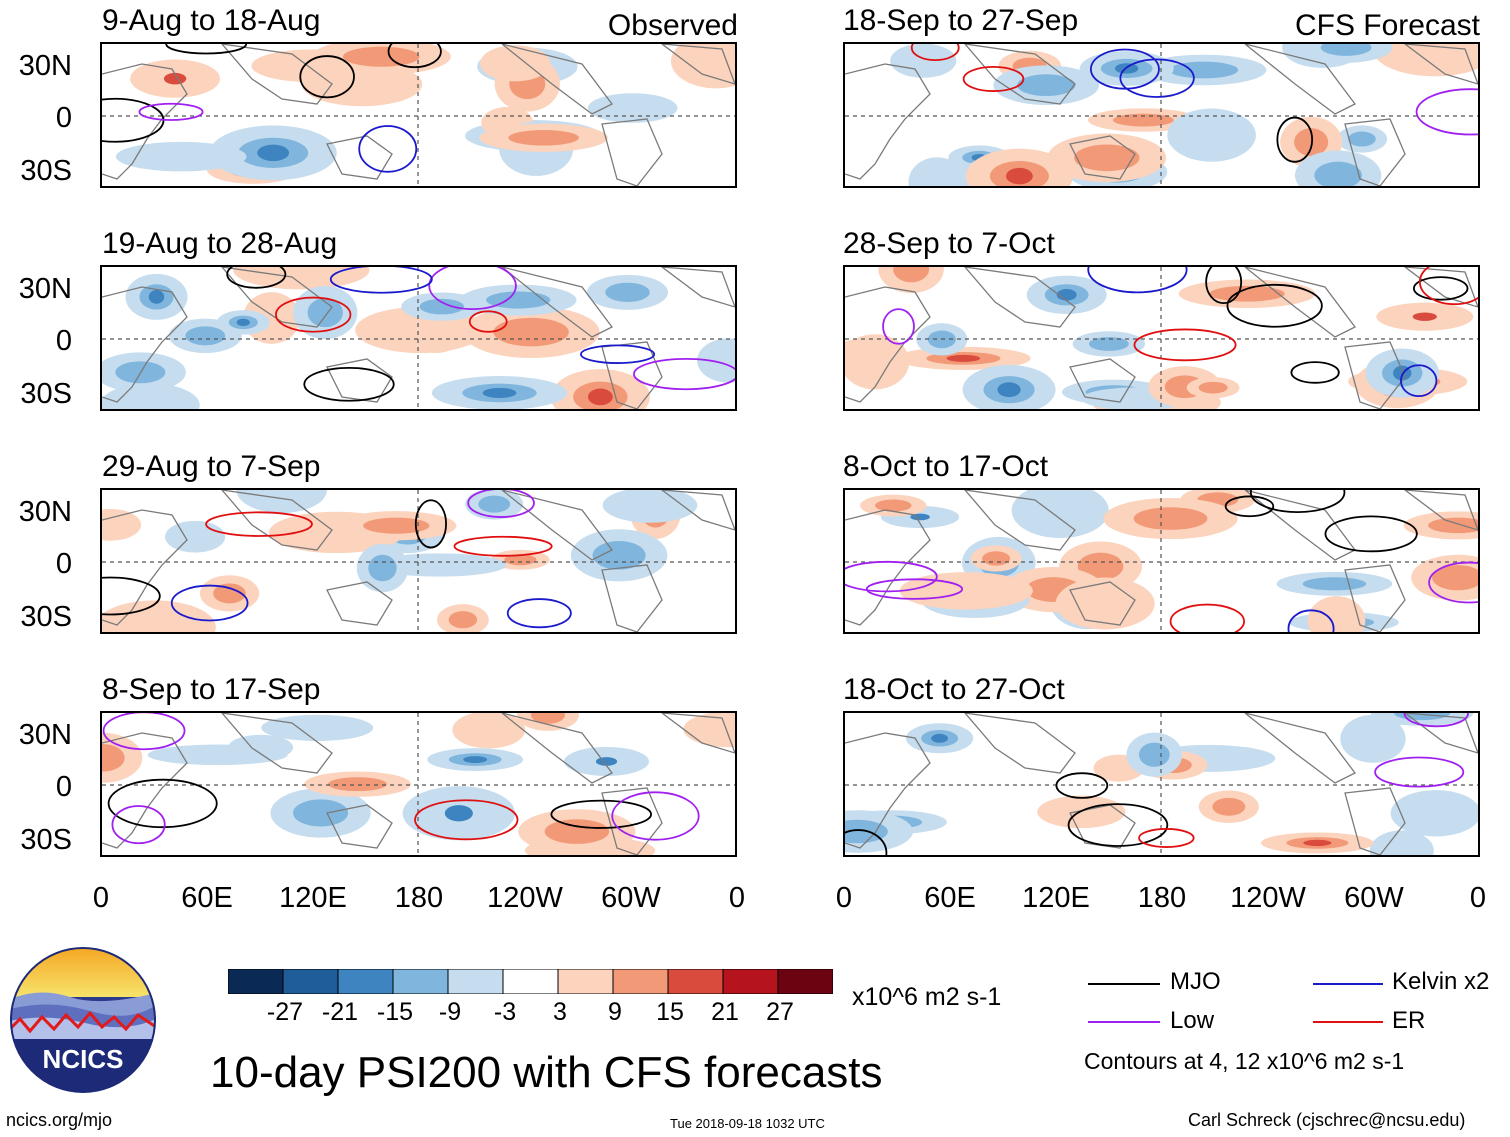 This screenshot has height=1137, width=1510. I want to click on ncics-logo: NCICS, so click(83, 1020).